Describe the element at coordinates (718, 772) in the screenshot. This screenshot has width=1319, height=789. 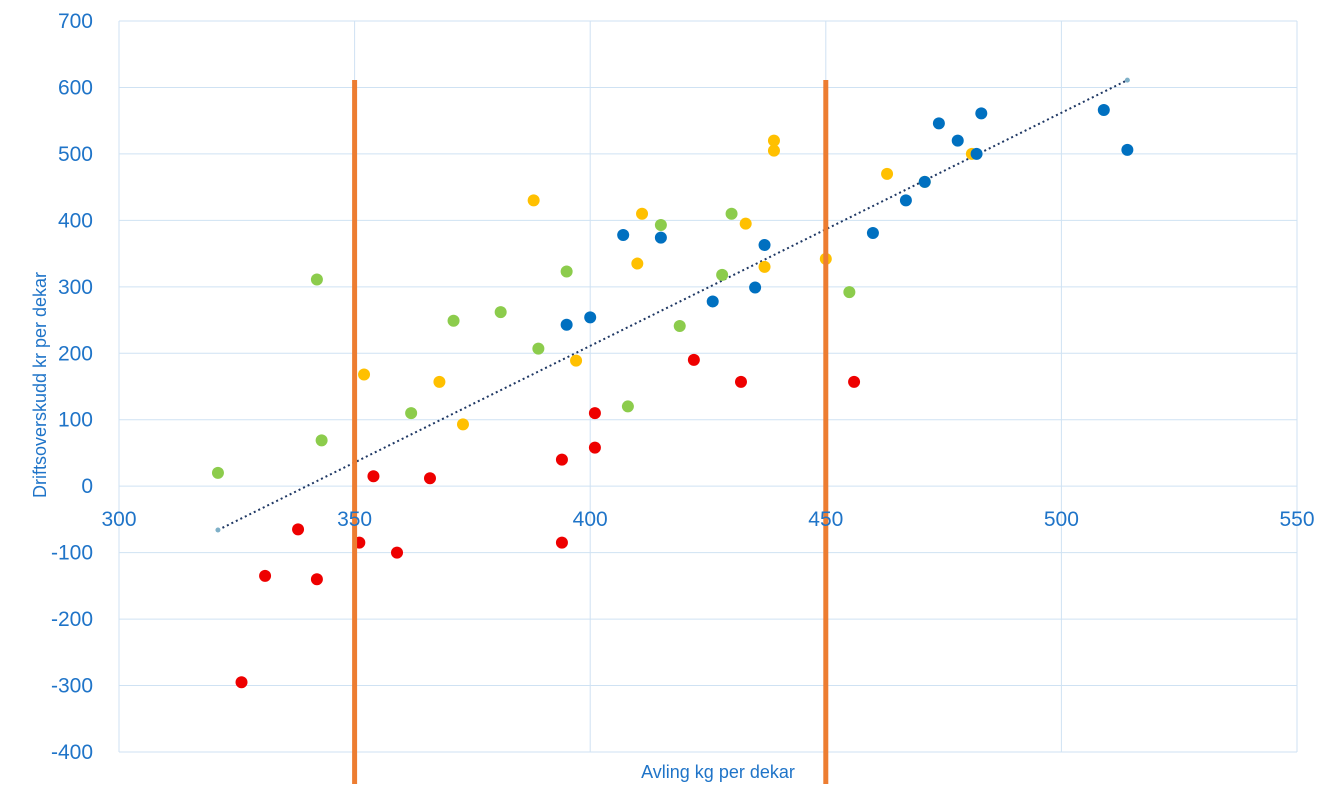
I see `x-axis-title: Avling kg per dekar` at that location.